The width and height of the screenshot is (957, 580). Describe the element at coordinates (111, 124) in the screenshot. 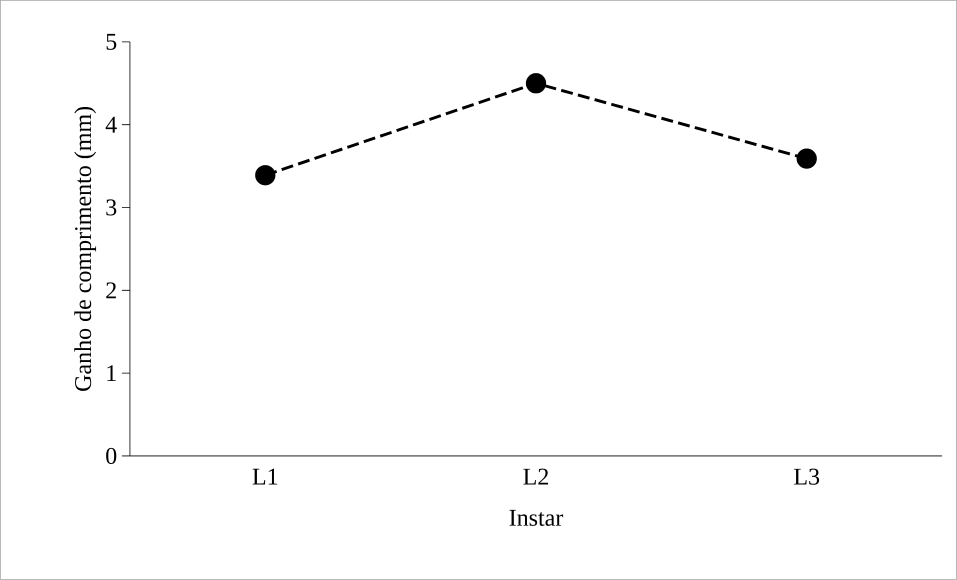

I see `y-tick-label: 4` at that location.